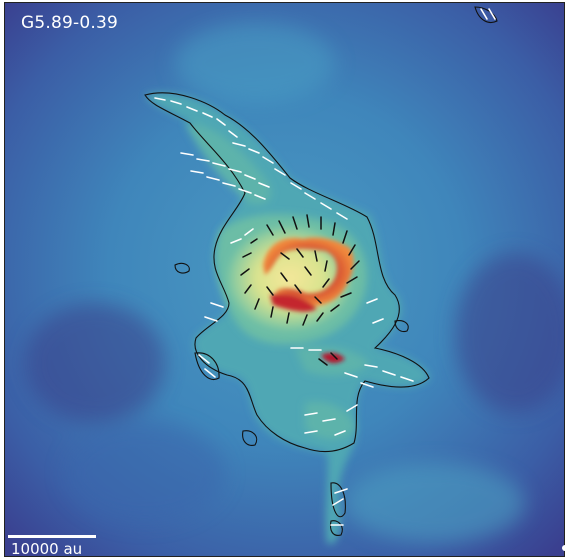 The image size is (569, 560). What do you see at coordinates (308, 300) in the screenshot?
I see `peak-emission-ring` at bounding box center [308, 300].